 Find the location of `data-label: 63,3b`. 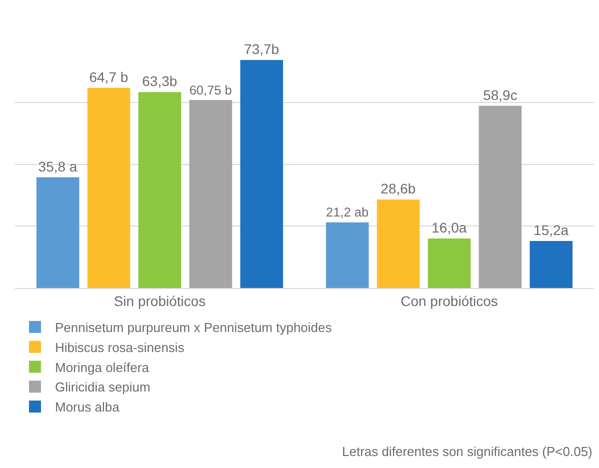

data-label: 63,3b is located at coordinates (160, 81).